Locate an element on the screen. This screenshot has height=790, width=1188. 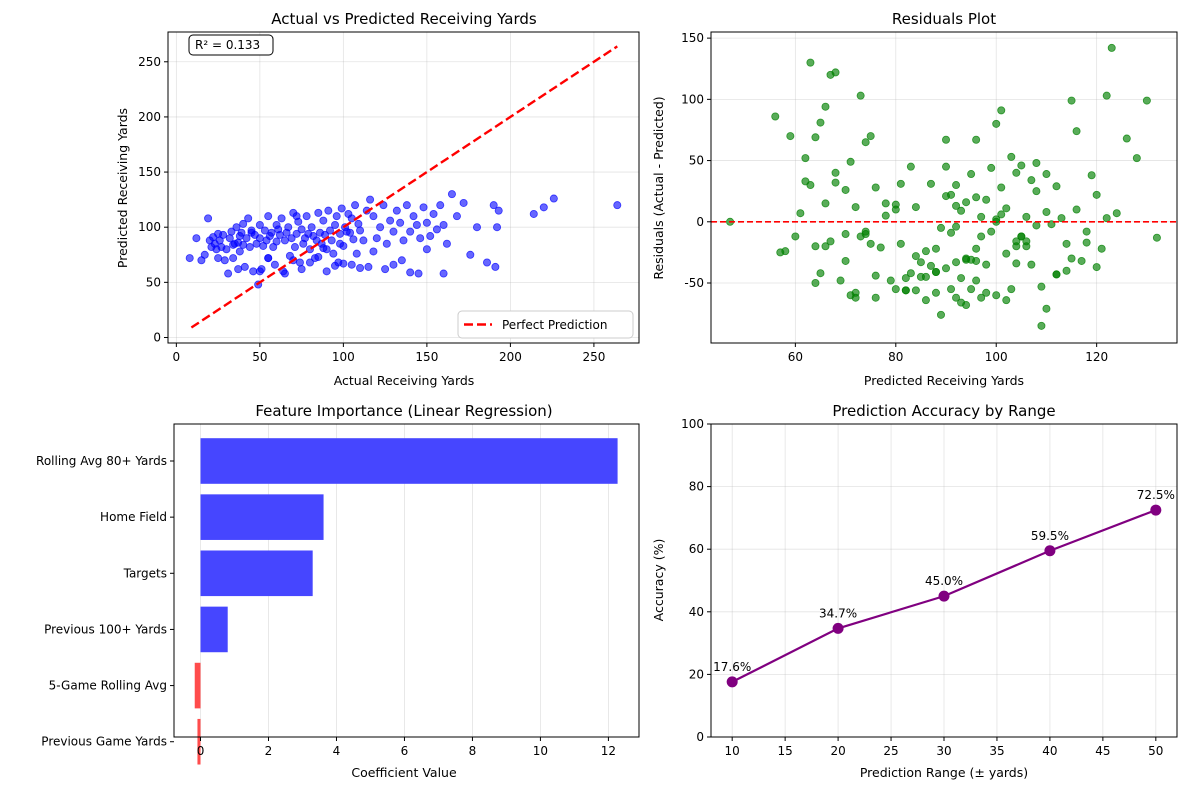
x-tick-label: 50 is located at coordinates (1155, 751).